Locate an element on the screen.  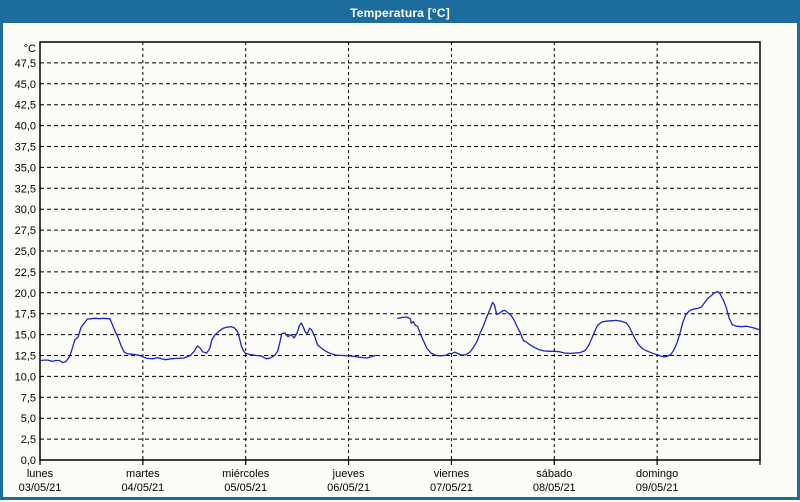
titlebar: Temperatura [°C] is located at coordinates (400, 13).